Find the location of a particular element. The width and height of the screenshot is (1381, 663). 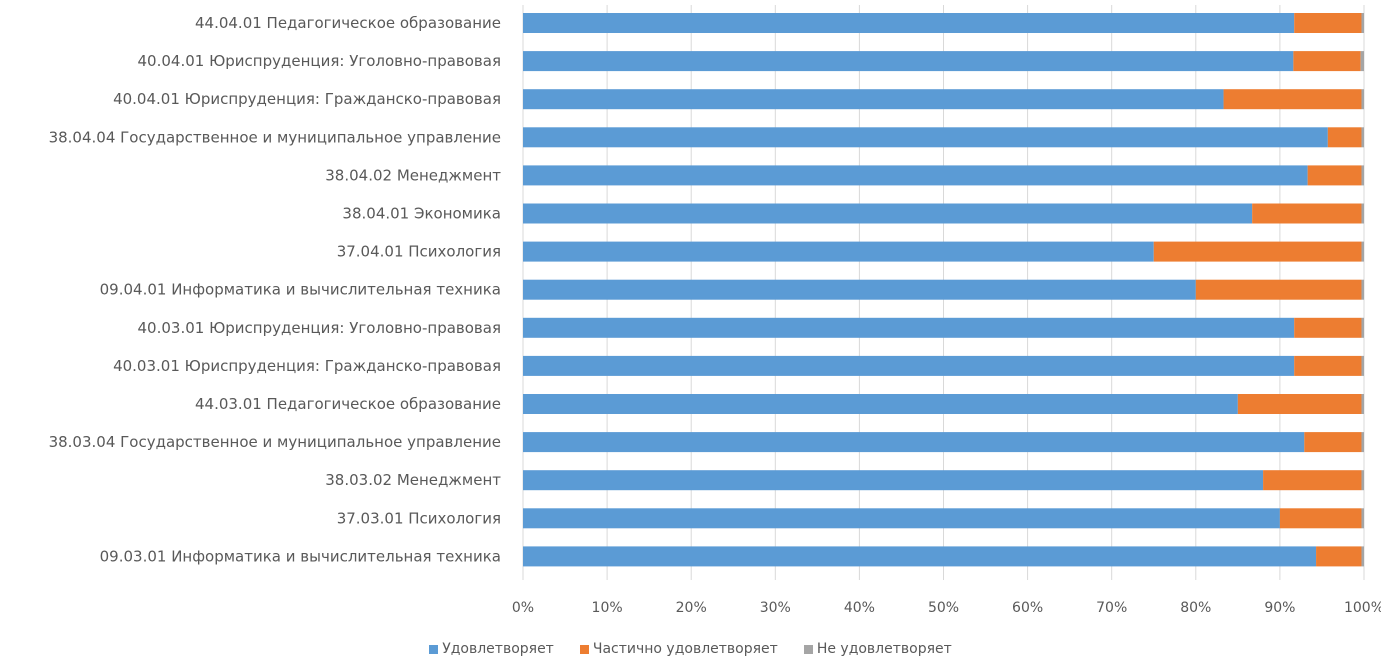

category-label: 44.04.01 Педагогическое образование is located at coordinates (348, 23).